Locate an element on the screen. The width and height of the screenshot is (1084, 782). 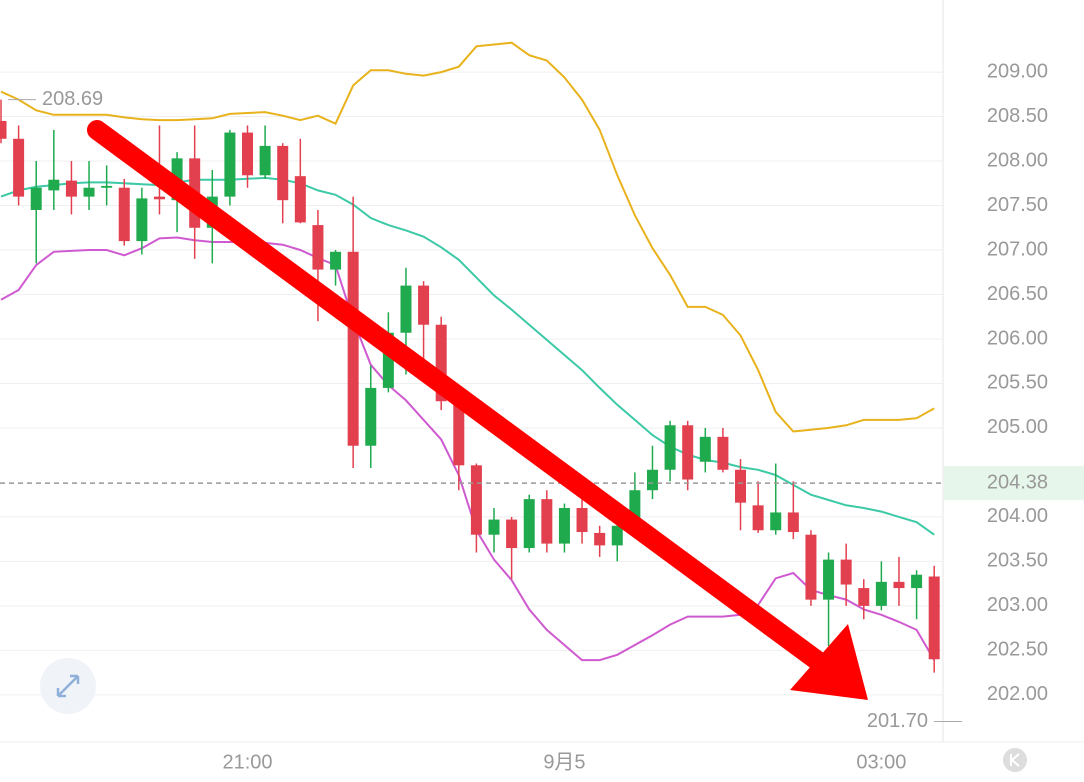
y-tick-label: 205.50 is located at coordinates (1017, 383).